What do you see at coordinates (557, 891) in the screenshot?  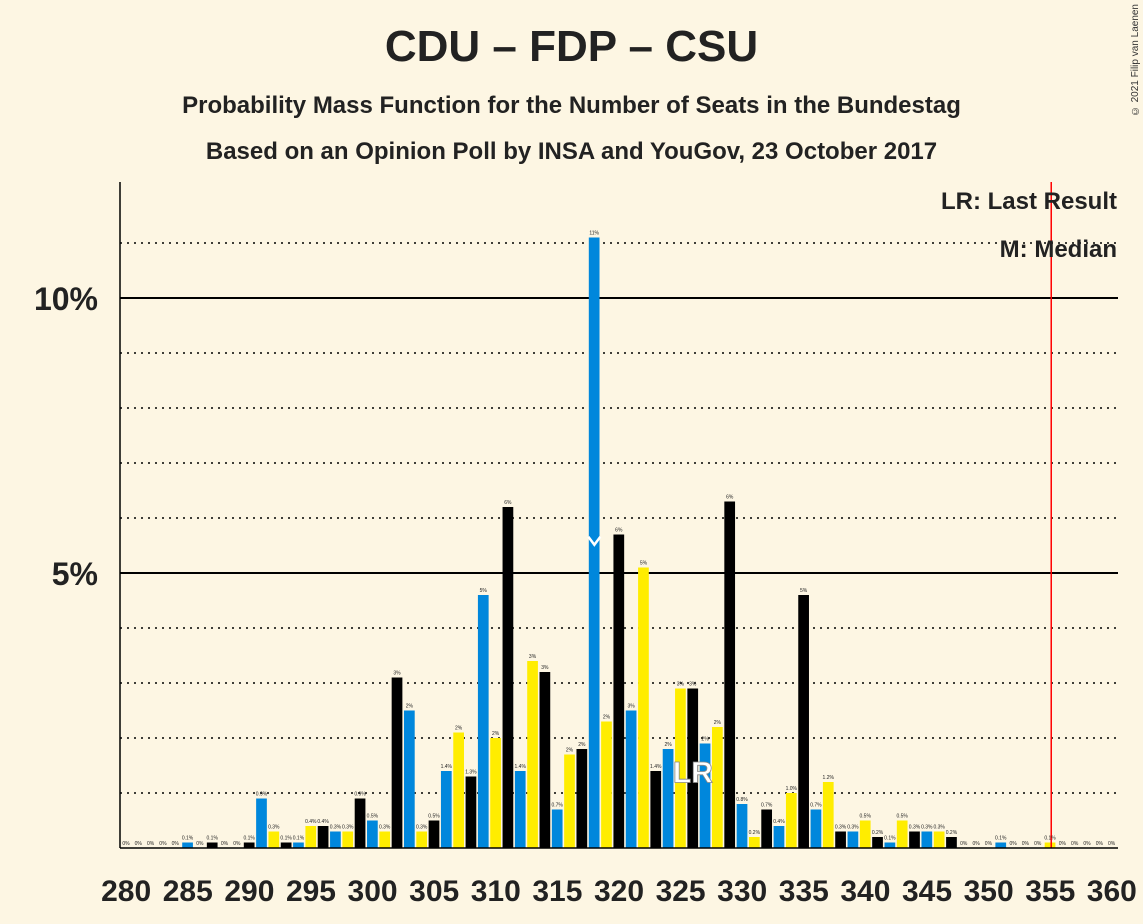 I see `x-tick-315: 315` at bounding box center [557, 891].